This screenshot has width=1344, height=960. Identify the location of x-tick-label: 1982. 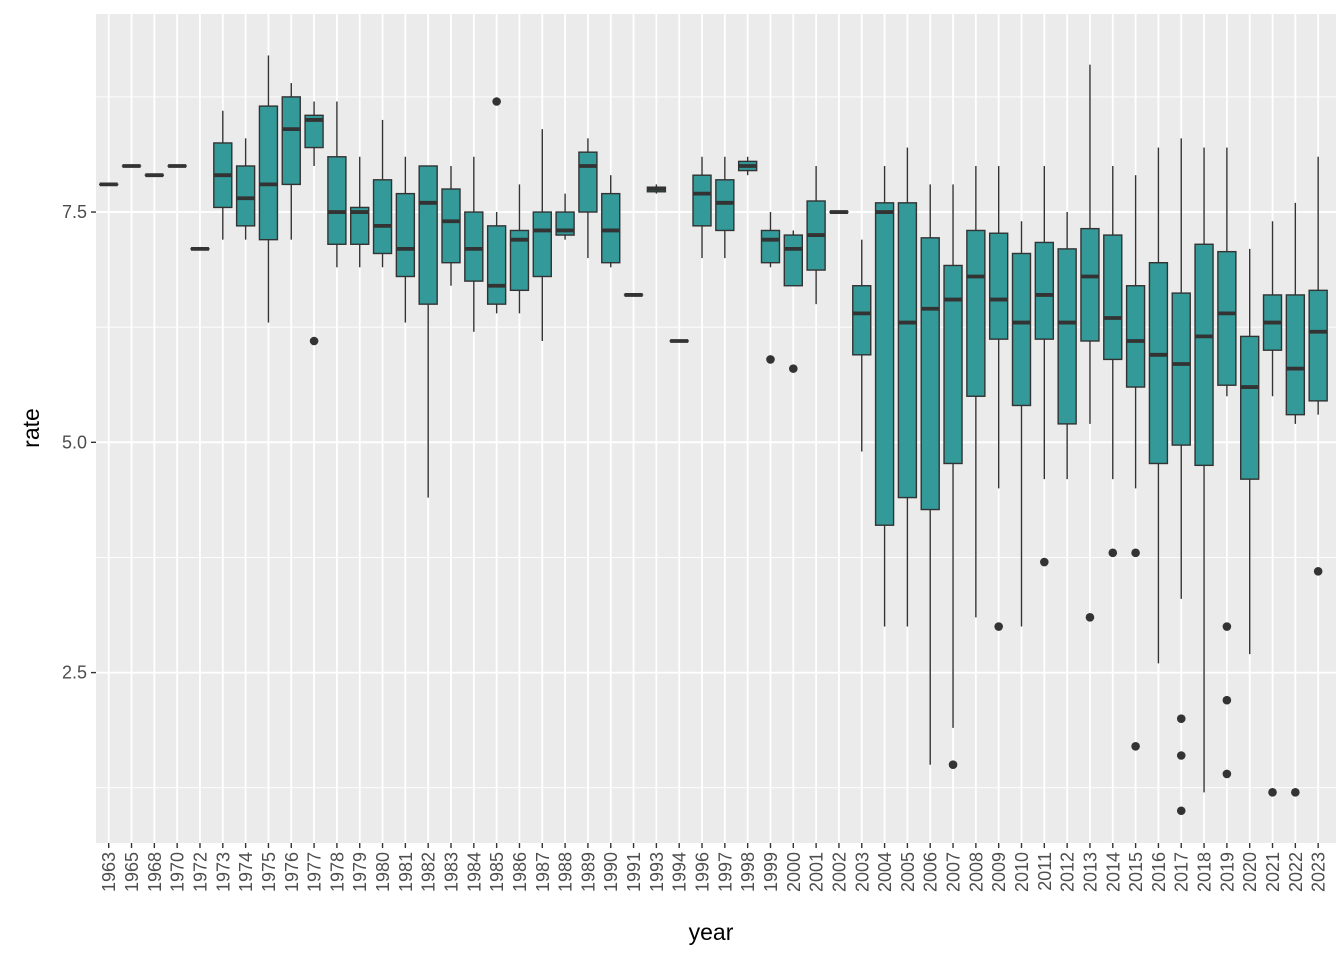
(429, 872).